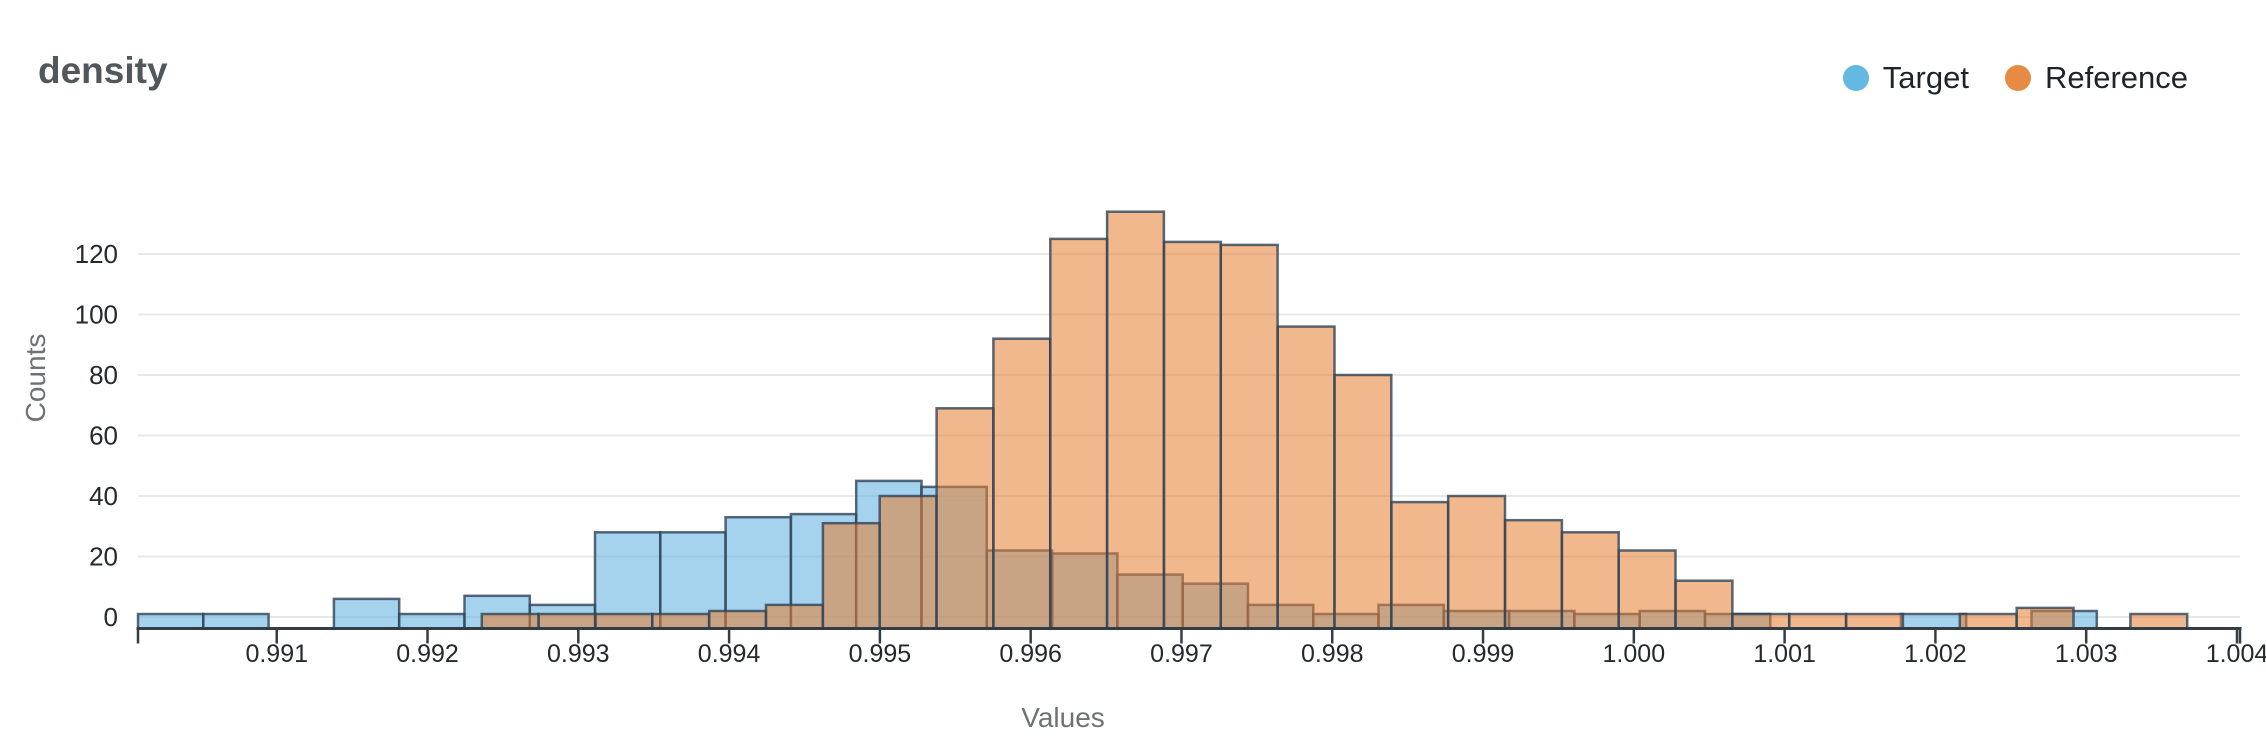  I want to click on x-tick-label: 0.992, so click(427, 654).